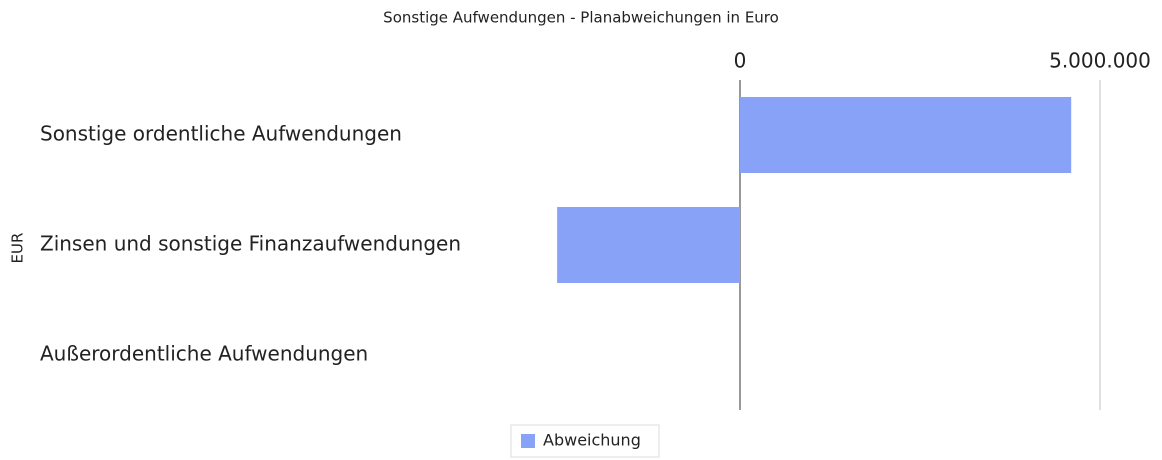 The width and height of the screenshot is (1162, 460). Describe the element at coordinates (528, 441) in the screenshot. I see `legend-swatch` at that location.